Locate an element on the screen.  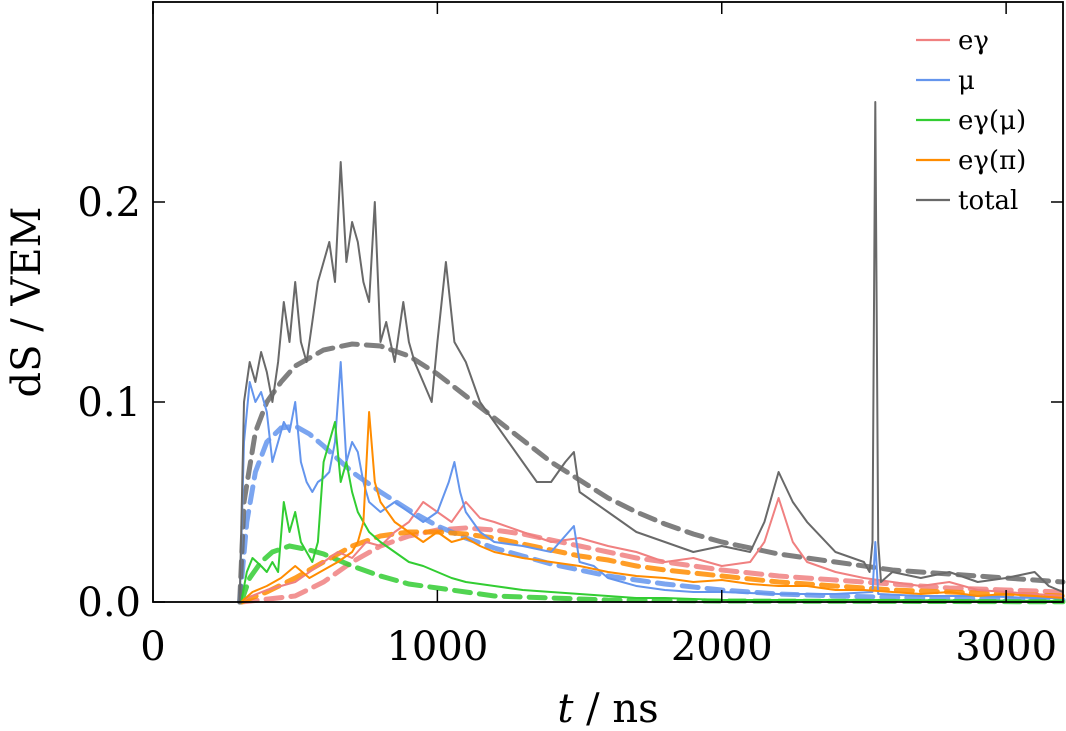
x-axis-label: t / ns is located at coordinates (607, 708).